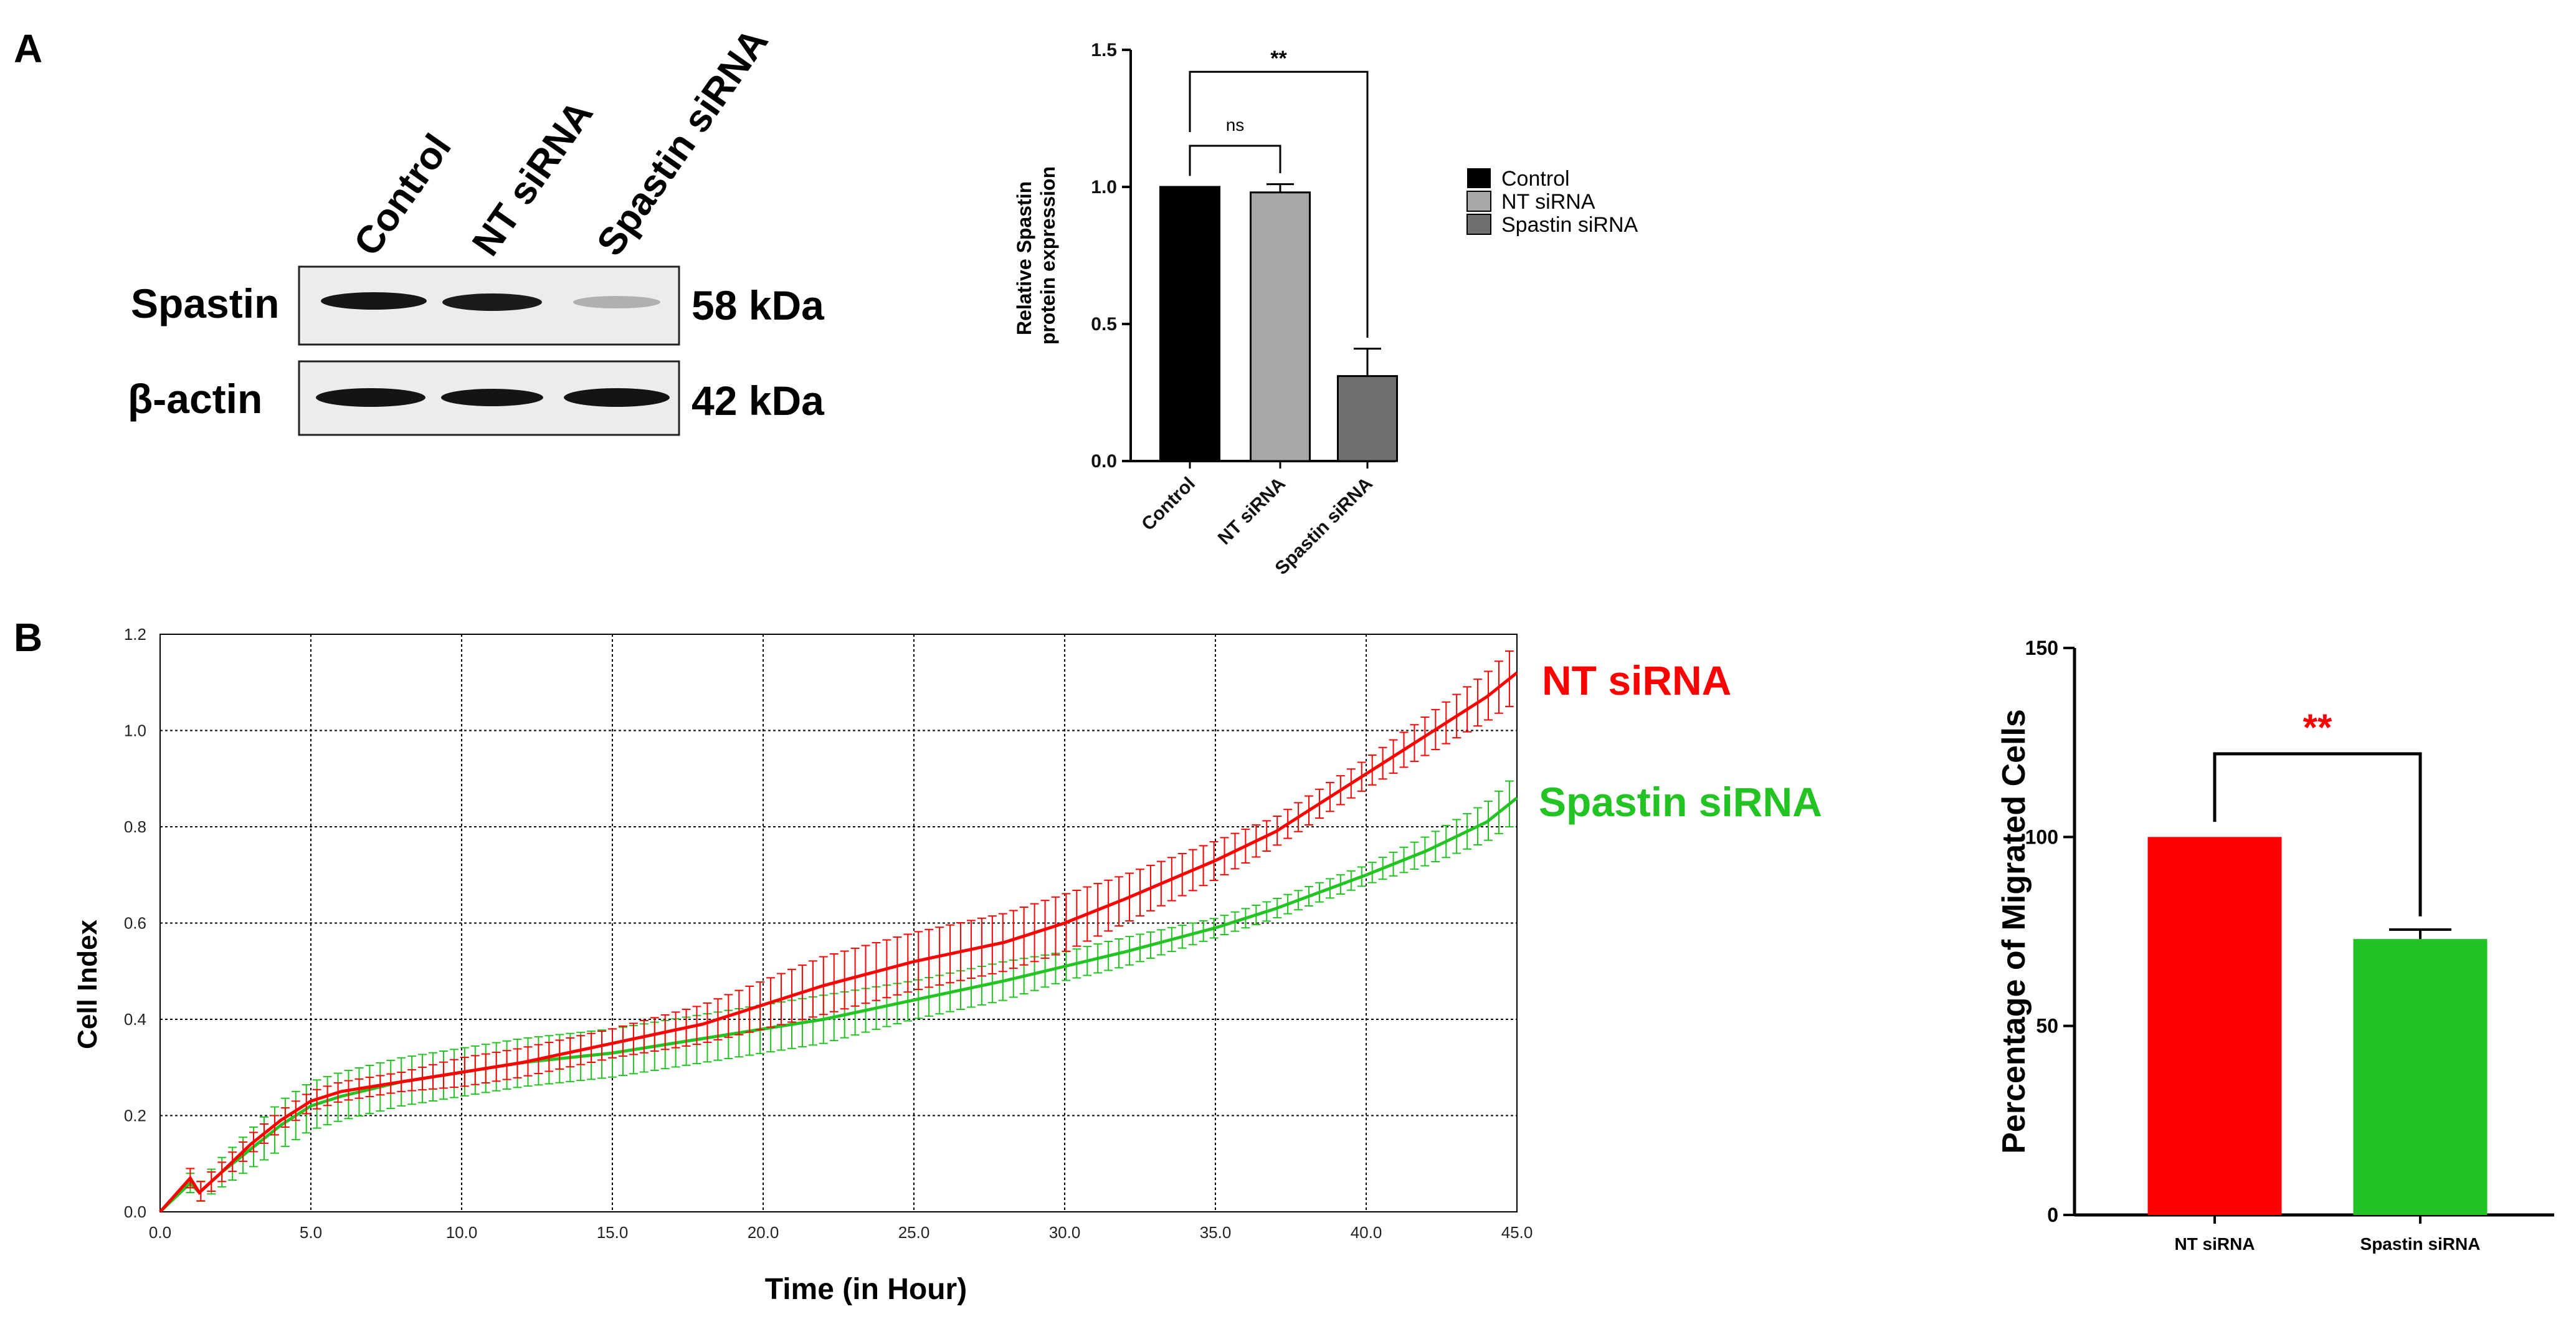 The image size is (2576, 1319). I want to click on chart-c-ytick-label: 100, so click(2041, 837).